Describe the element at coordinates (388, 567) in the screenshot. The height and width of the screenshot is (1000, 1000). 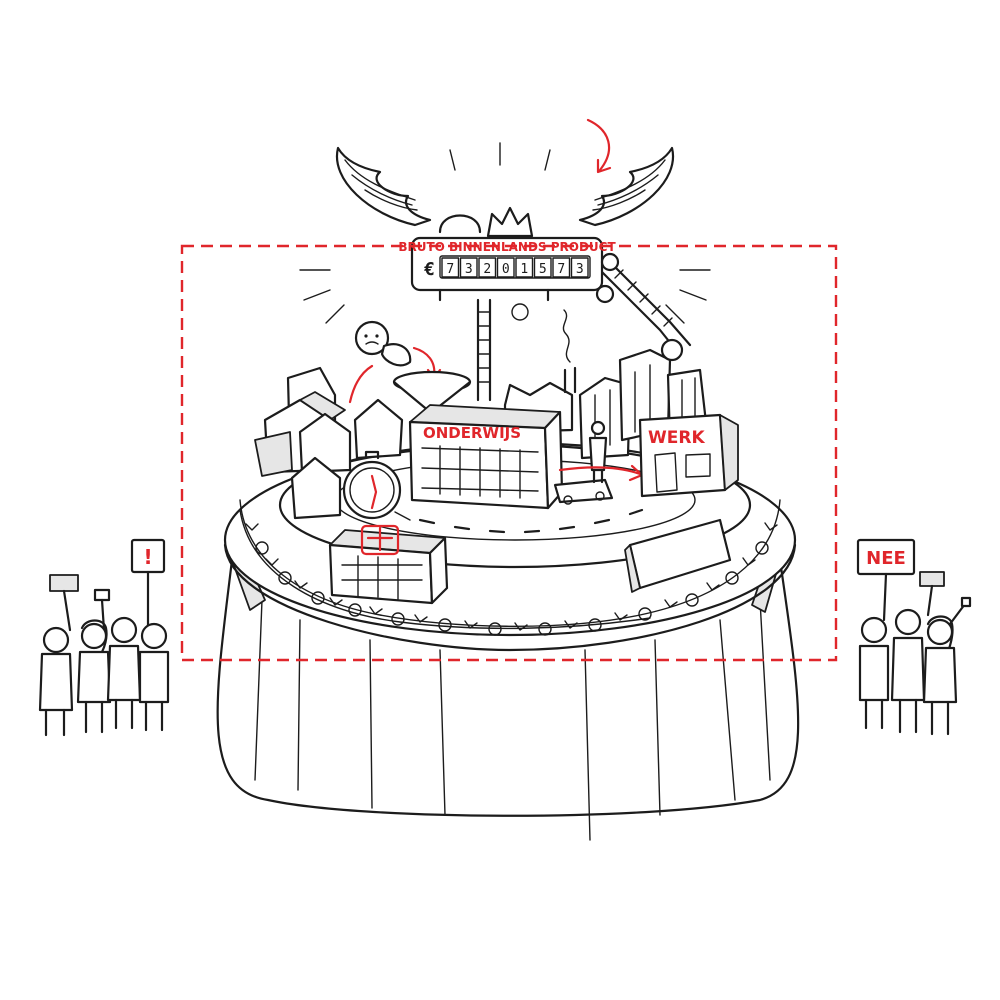
I see `hospital-building` at that location.